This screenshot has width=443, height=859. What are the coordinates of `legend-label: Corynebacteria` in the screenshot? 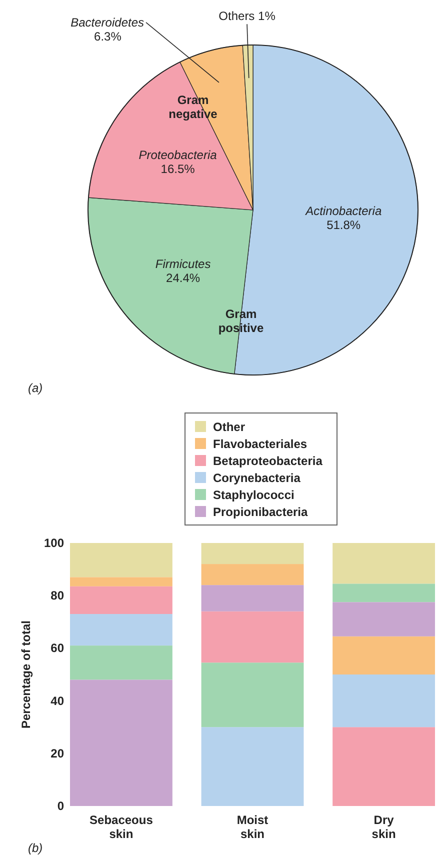 It's located at (257, 478).